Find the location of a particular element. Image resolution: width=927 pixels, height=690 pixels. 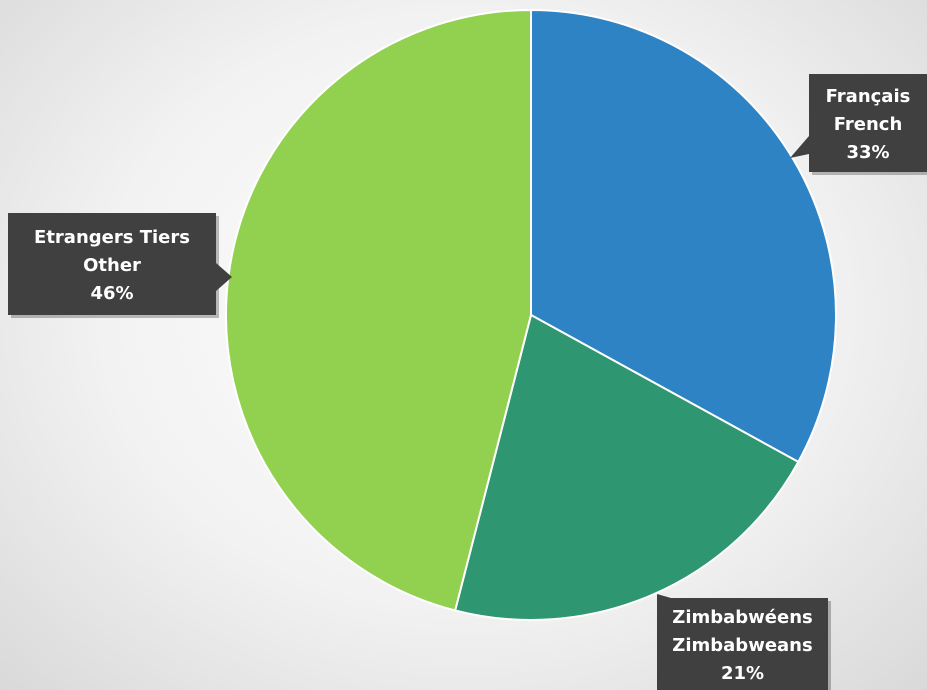

callout-value: 33% is located at coordinates (867, 152).